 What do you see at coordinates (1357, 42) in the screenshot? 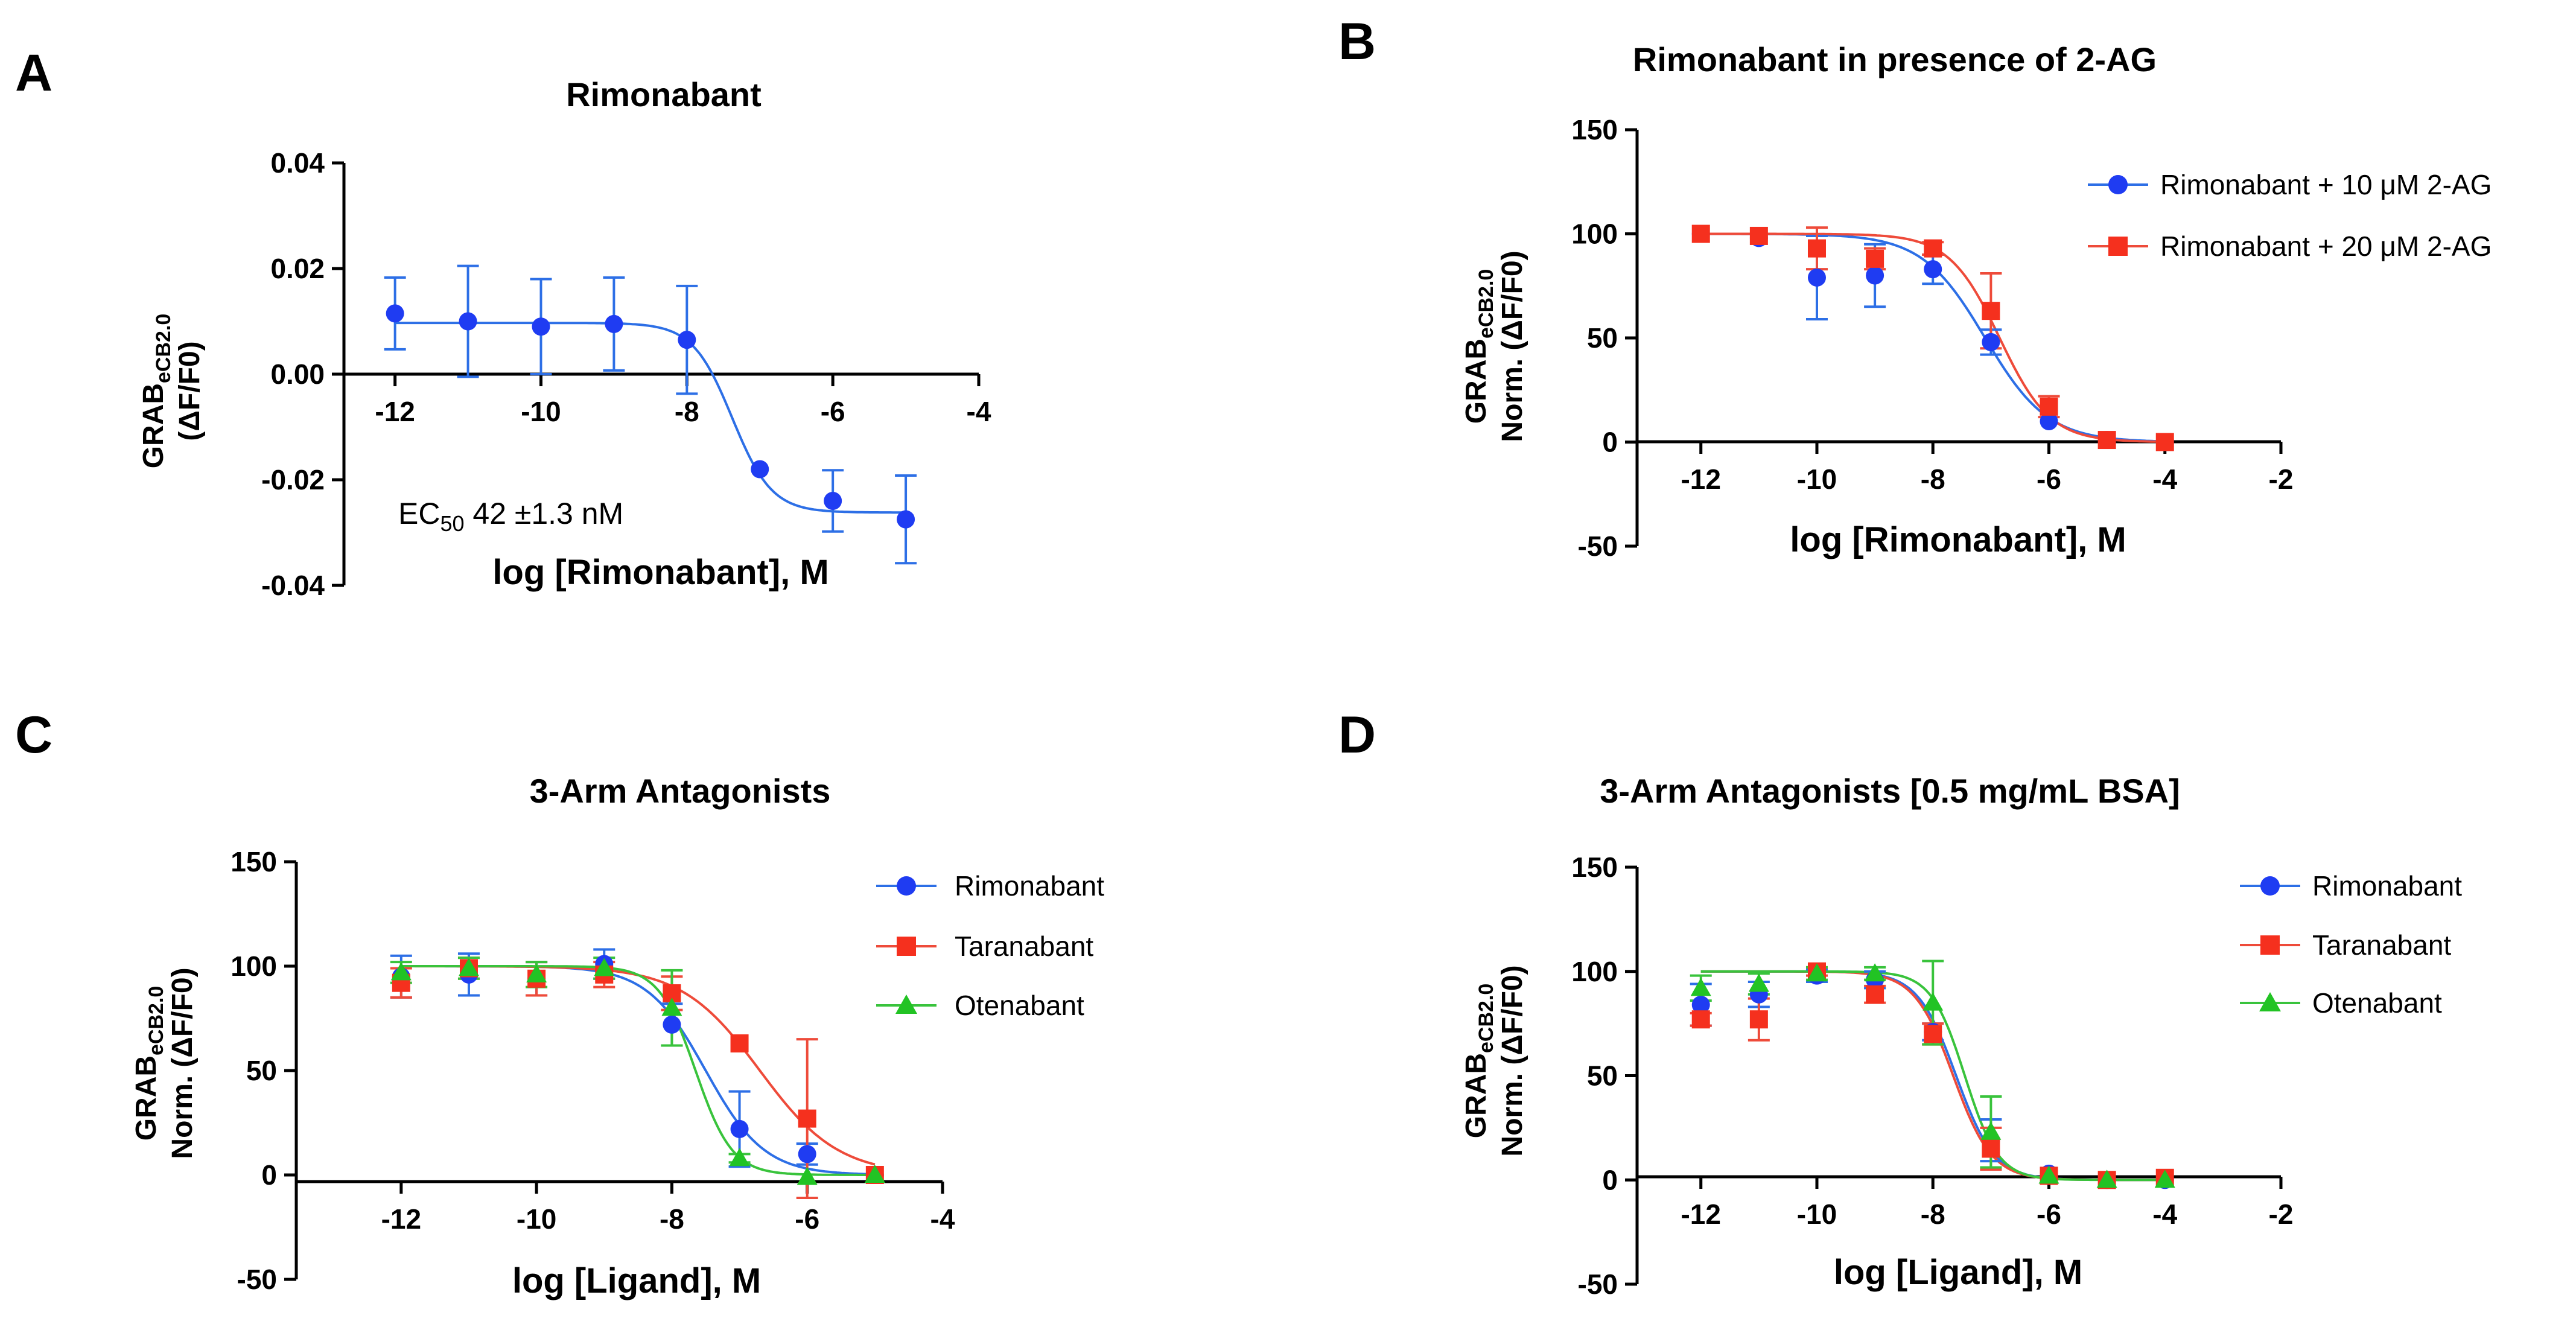
I see `panel-letter-b: B` at bounding box center [1357, 42].